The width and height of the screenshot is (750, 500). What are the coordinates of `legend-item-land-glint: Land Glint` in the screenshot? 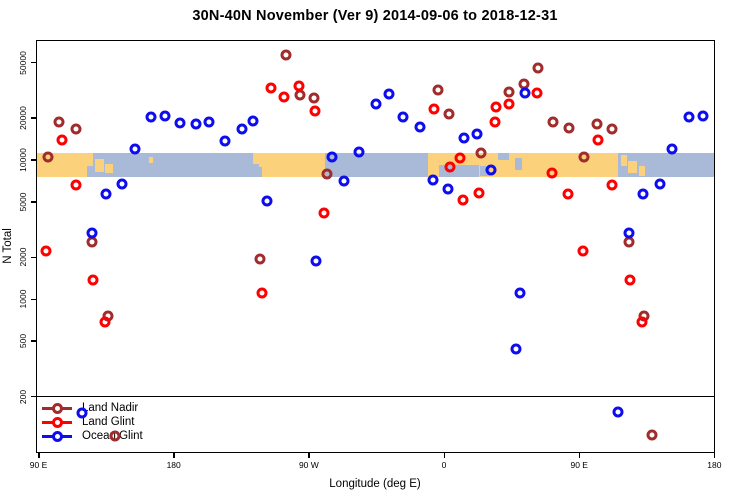 It's located at (120, 423).